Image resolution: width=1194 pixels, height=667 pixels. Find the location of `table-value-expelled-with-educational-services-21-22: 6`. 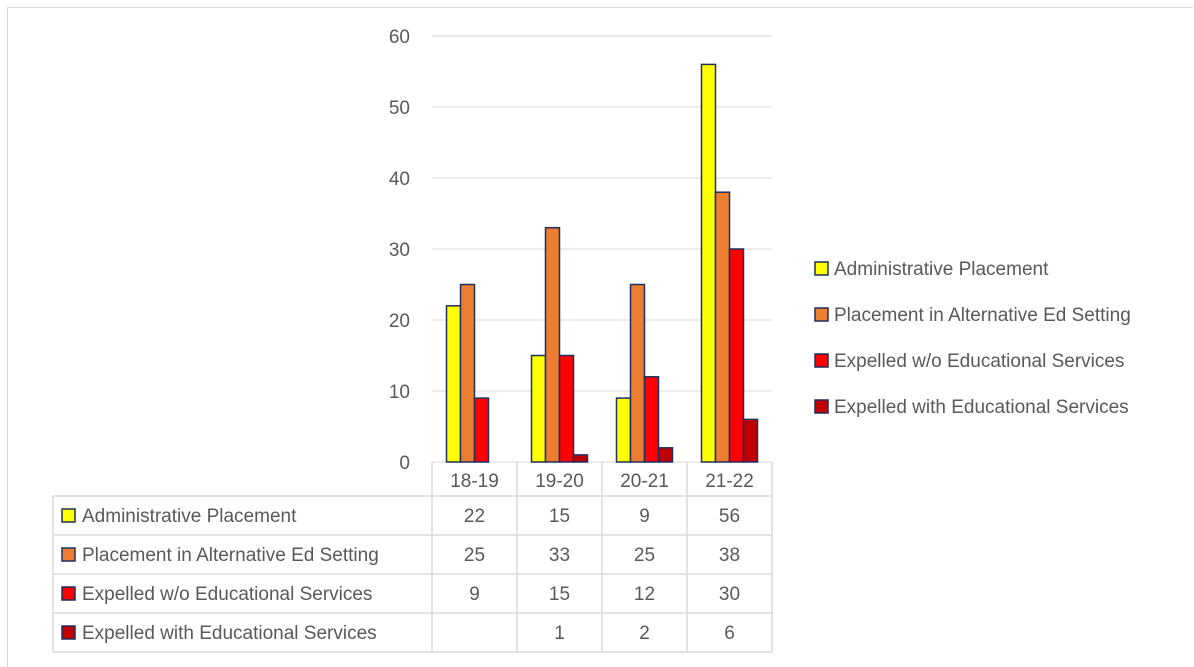

table-value-expelled-with-educational-services-21-22: 6 is located at coordinates (729, 633).